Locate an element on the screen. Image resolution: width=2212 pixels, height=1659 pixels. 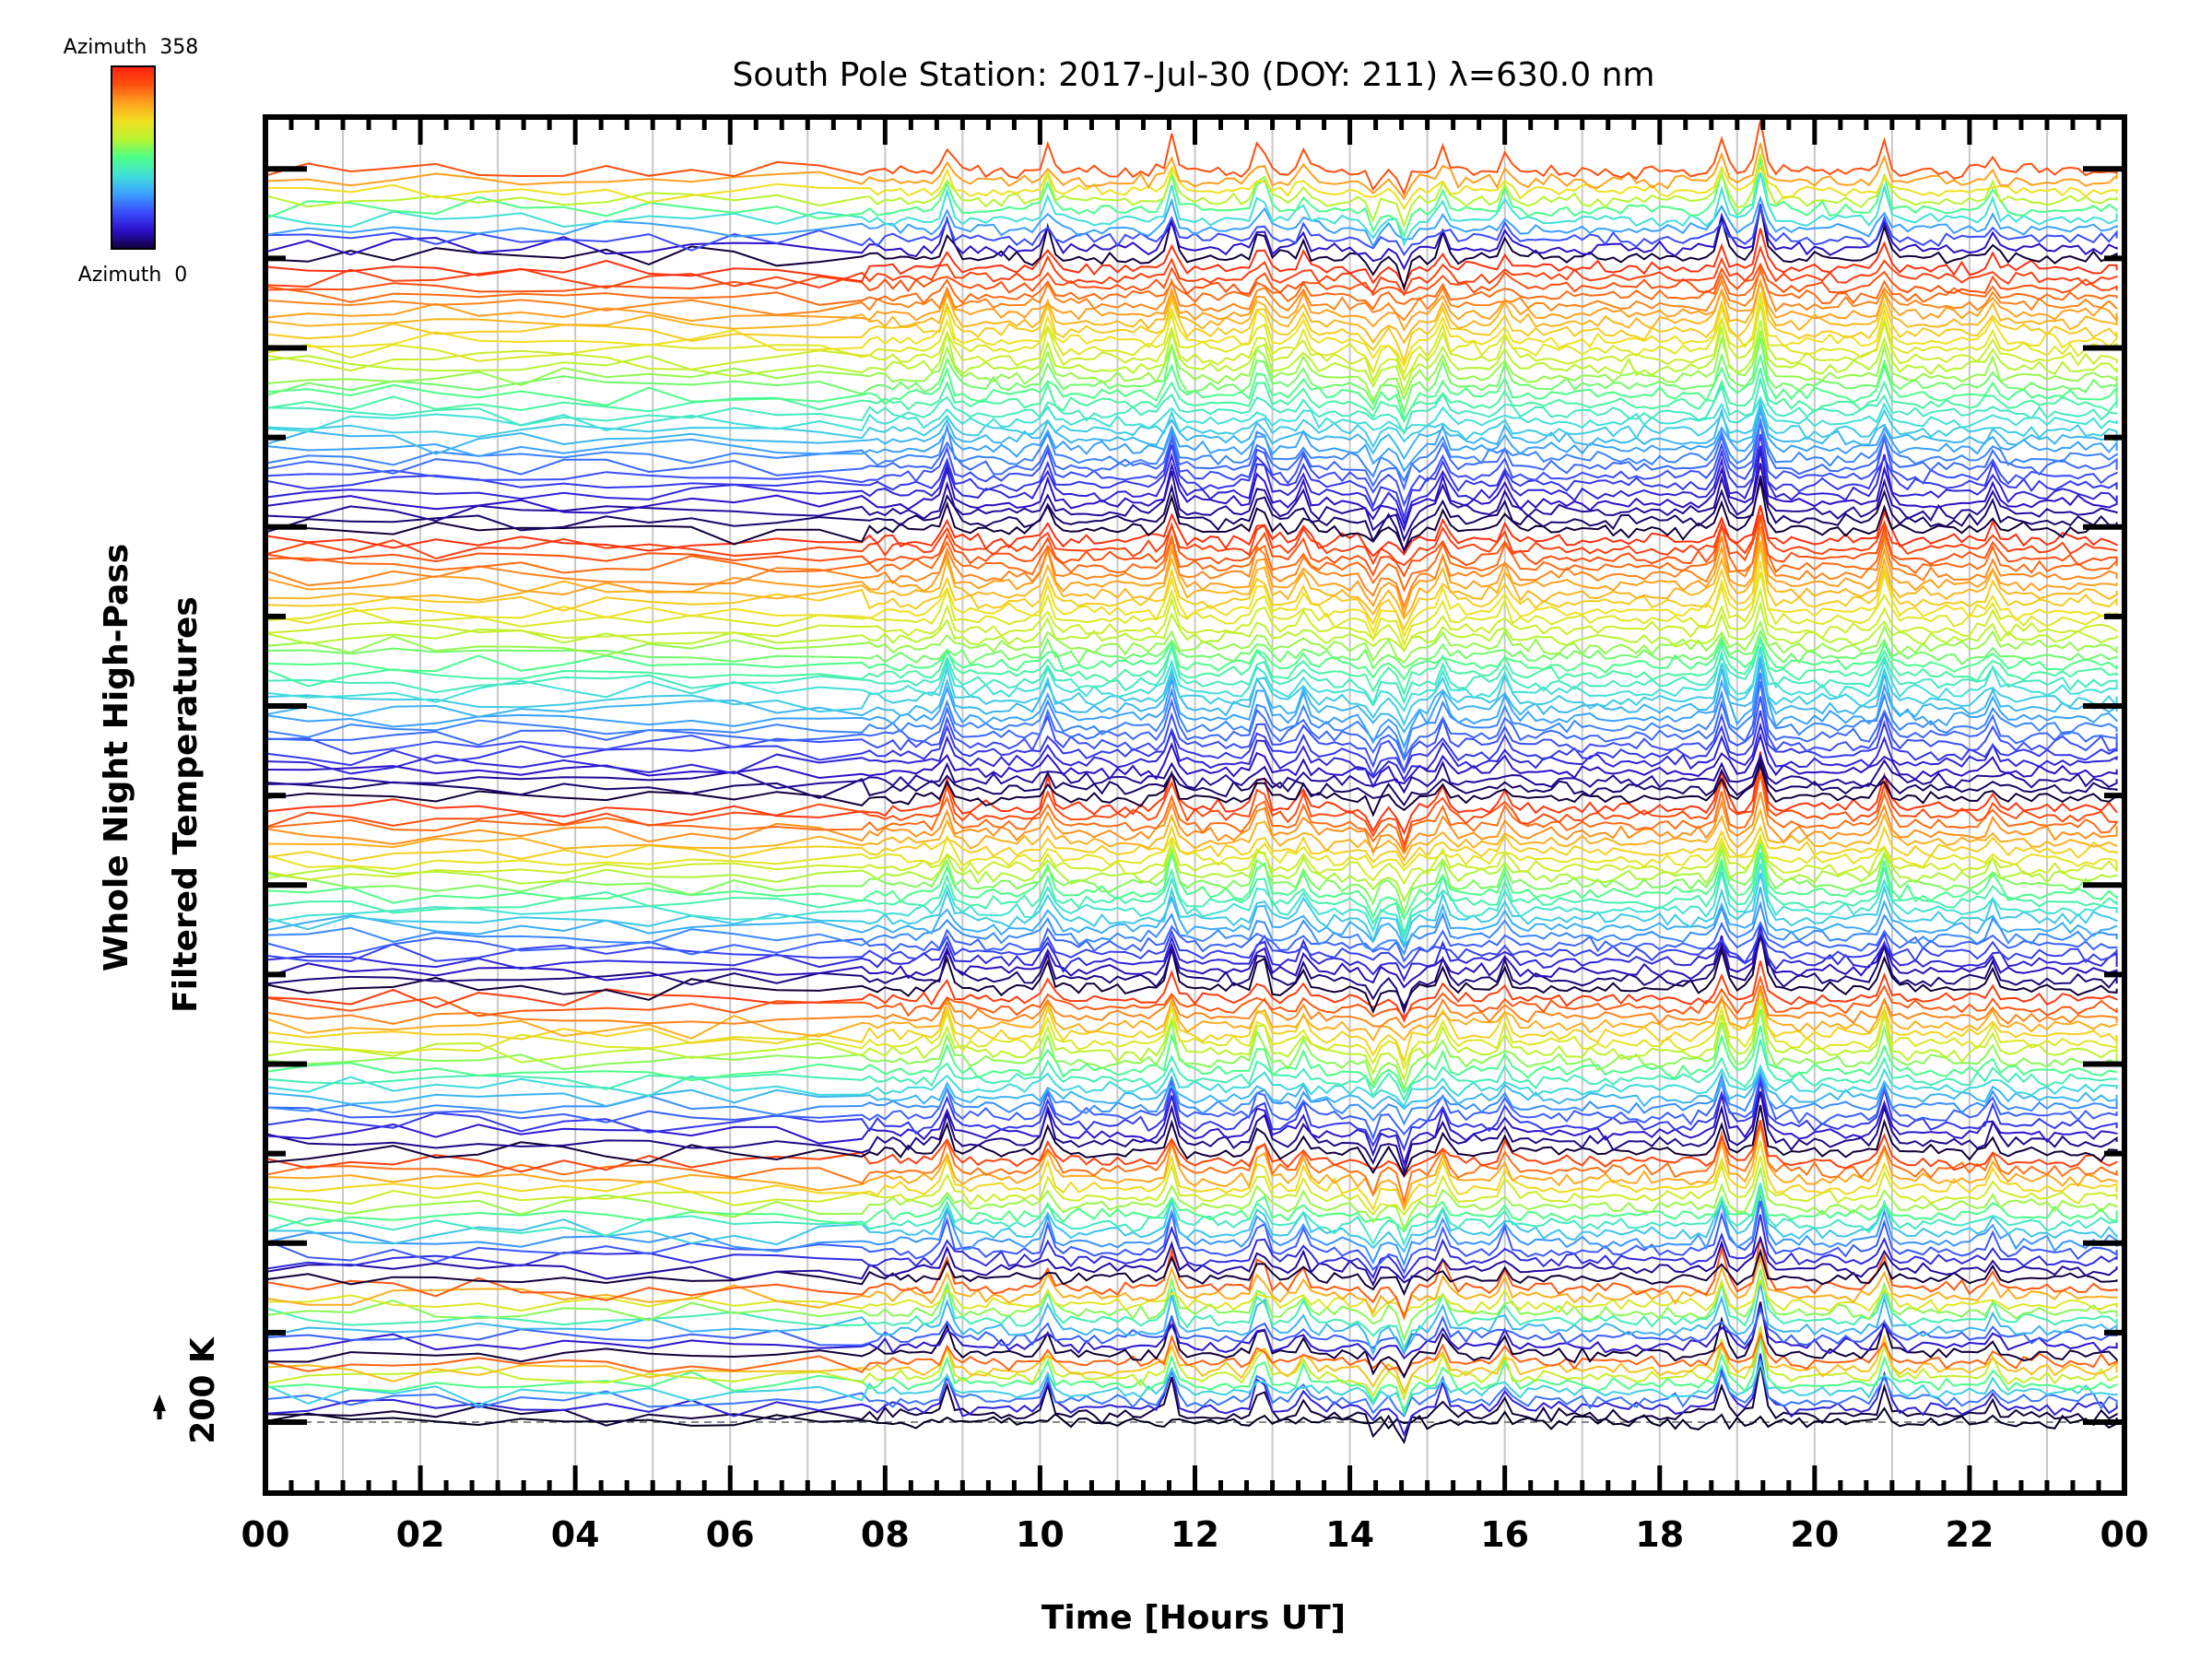
series-line-ring3-az256 is located at coordinates (1193, 1176).